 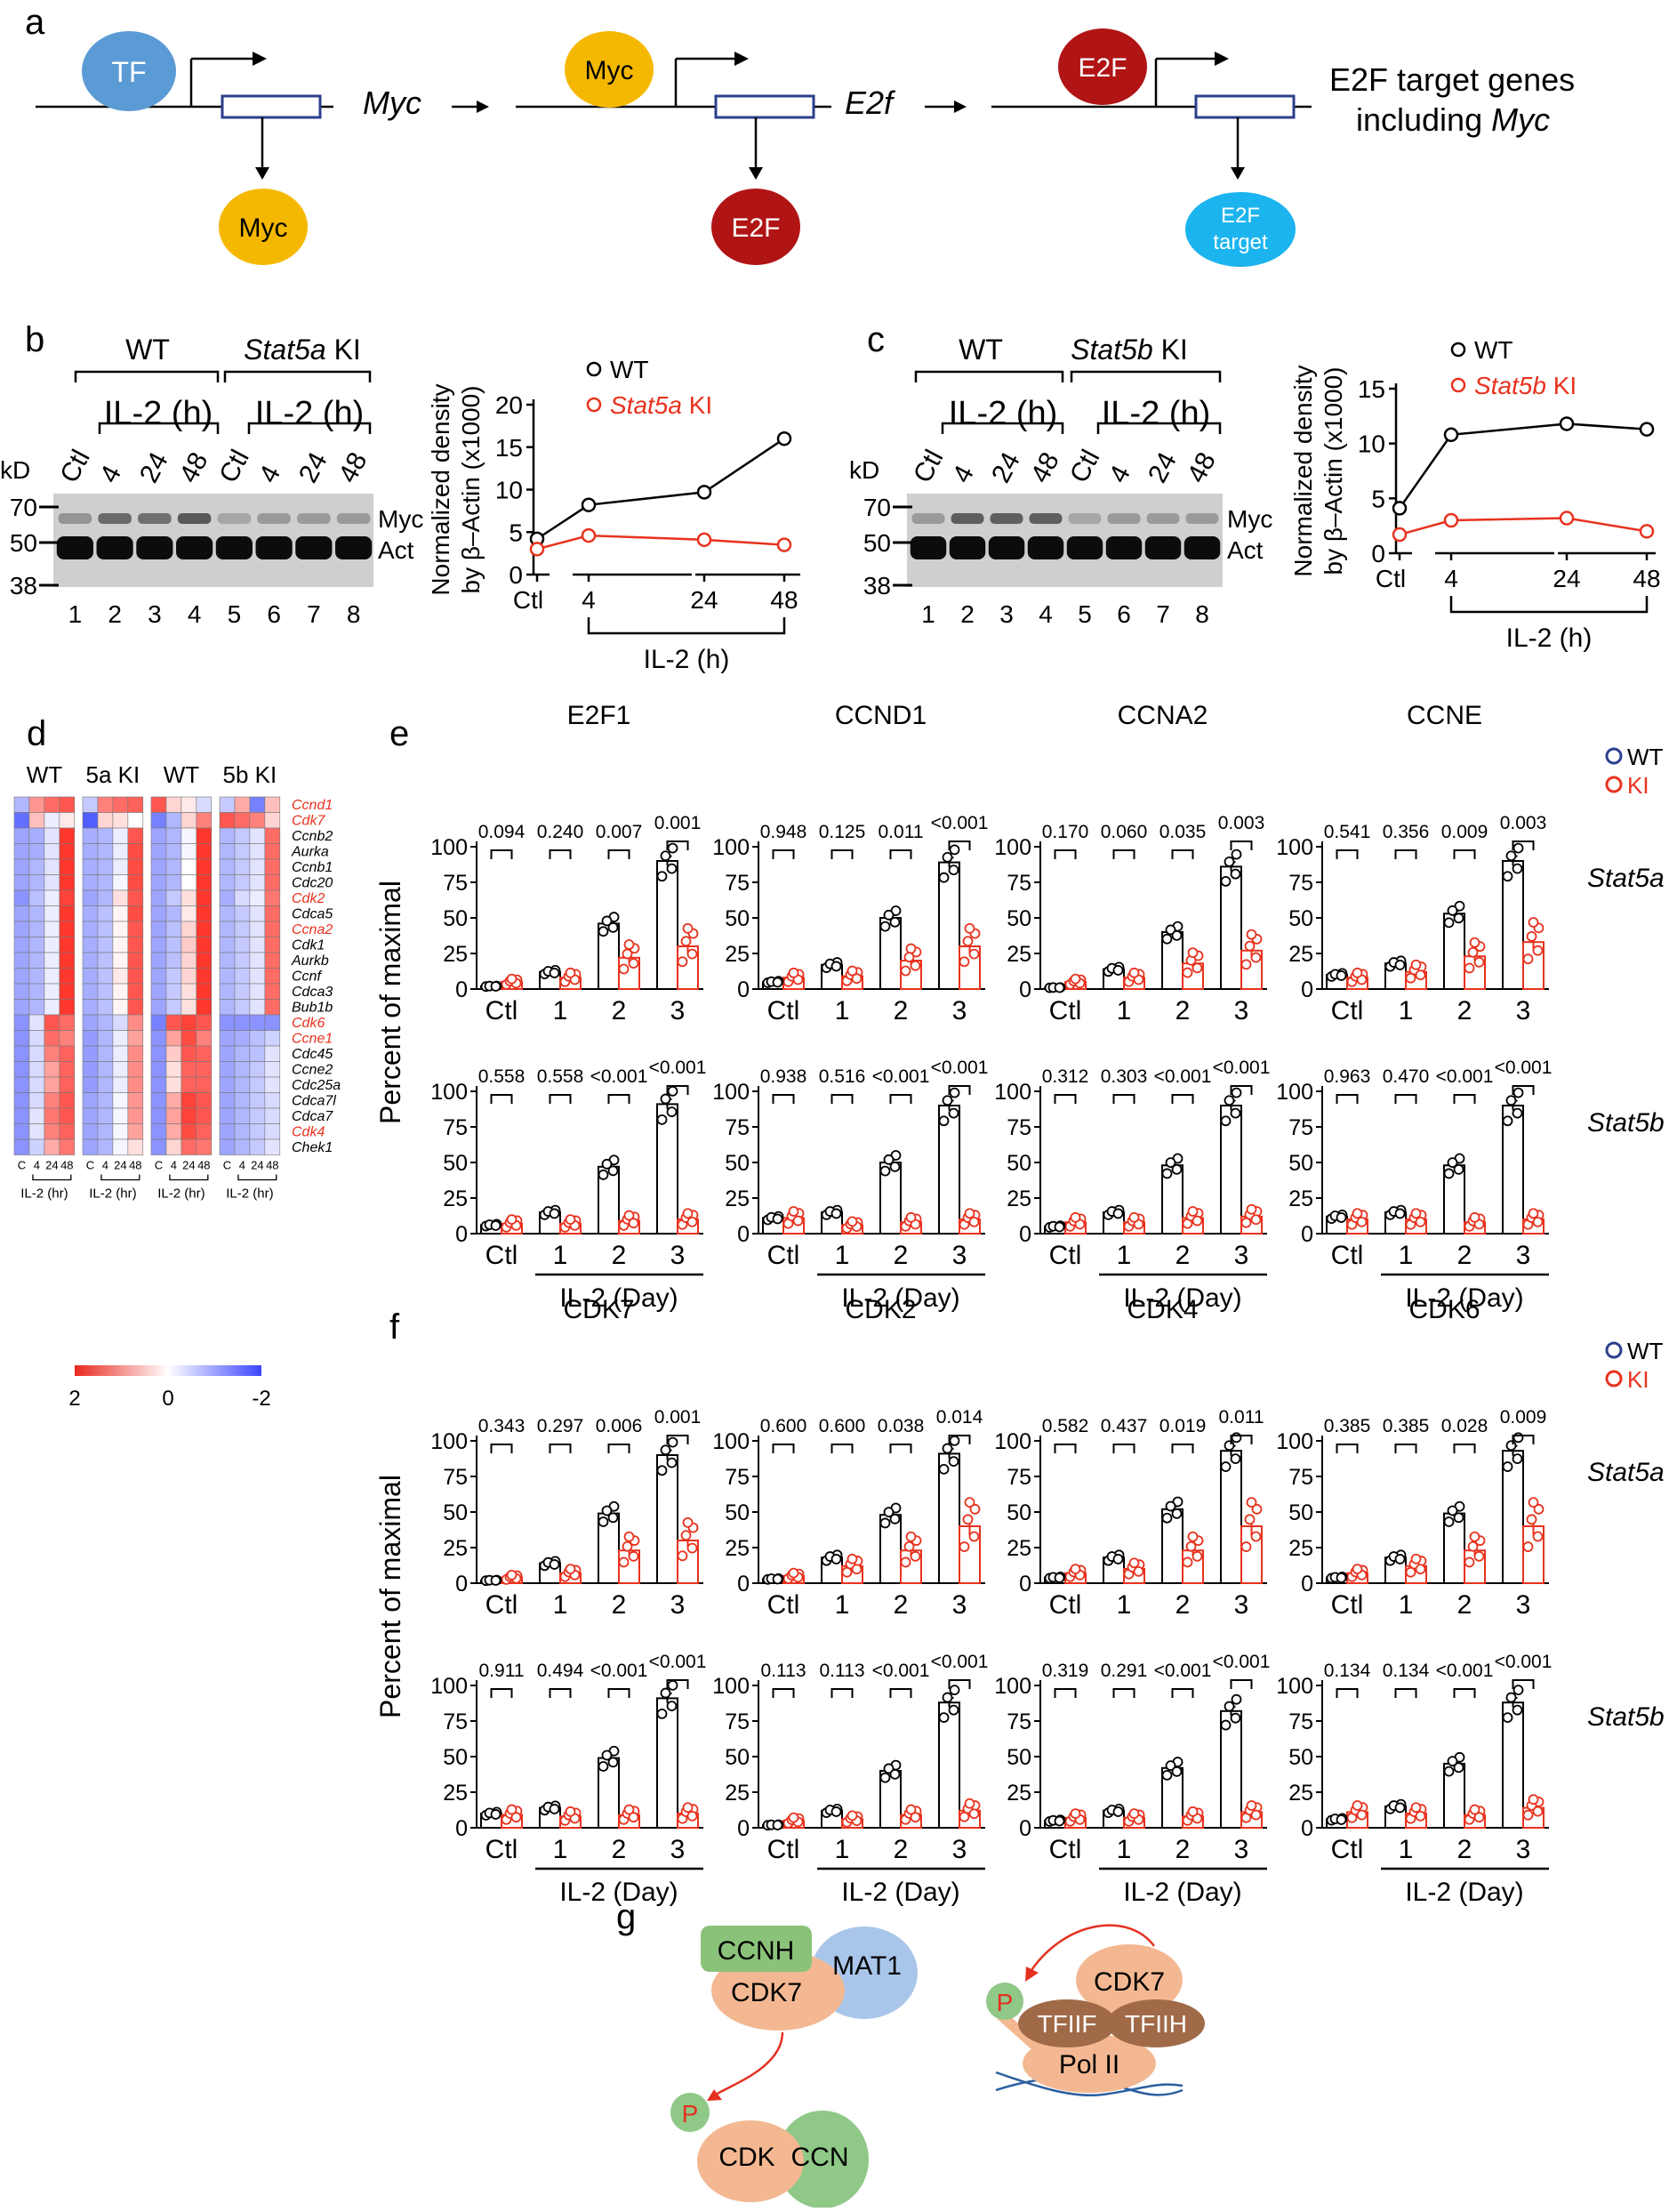 I want to click on y-tick-label: 100, so click(x=731, y=1441).